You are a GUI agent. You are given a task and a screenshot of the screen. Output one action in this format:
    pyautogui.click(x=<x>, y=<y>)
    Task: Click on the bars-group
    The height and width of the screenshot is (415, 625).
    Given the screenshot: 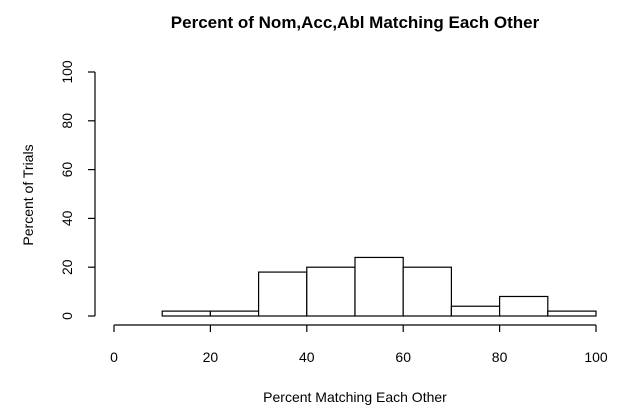 What is the action you would take?
    pyautogui.click(x=379, y=286)
    